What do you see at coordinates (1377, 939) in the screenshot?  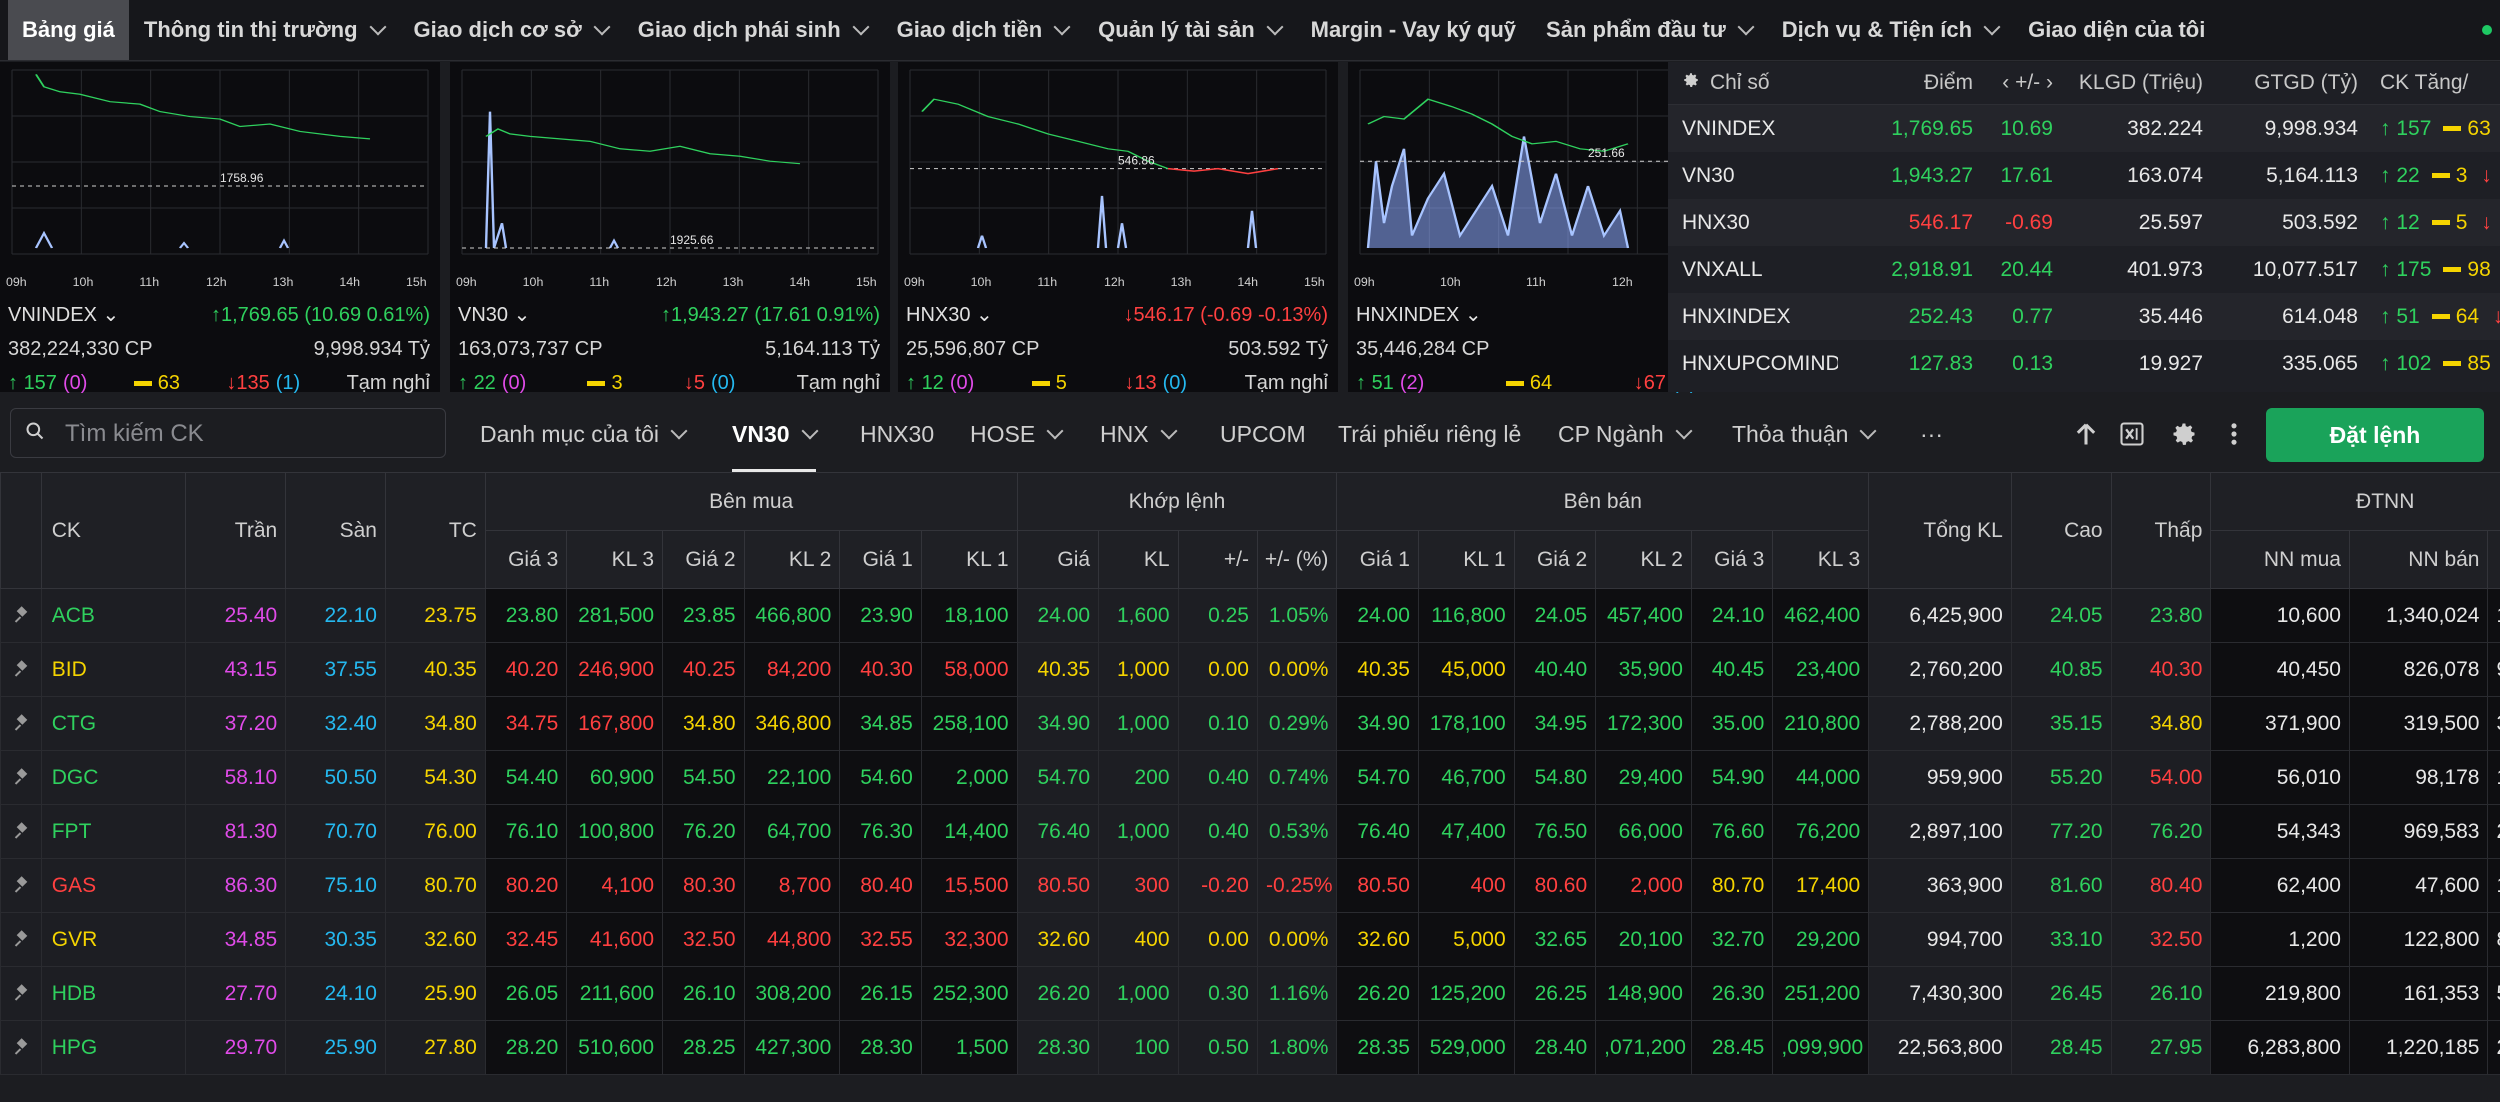 I see `ask-price-cell: 32.60` at bounding box center [1377, 939].